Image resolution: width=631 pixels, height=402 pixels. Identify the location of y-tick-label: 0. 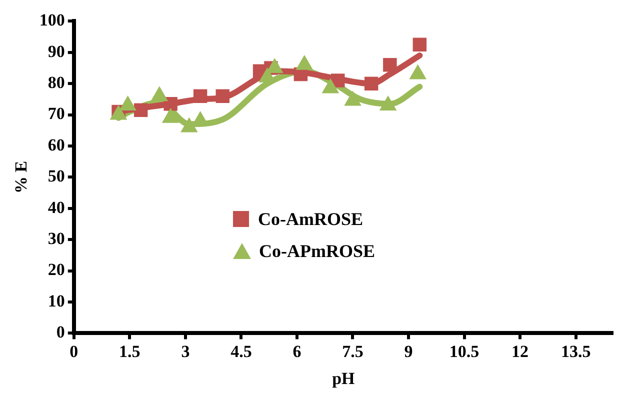
(60, 332).